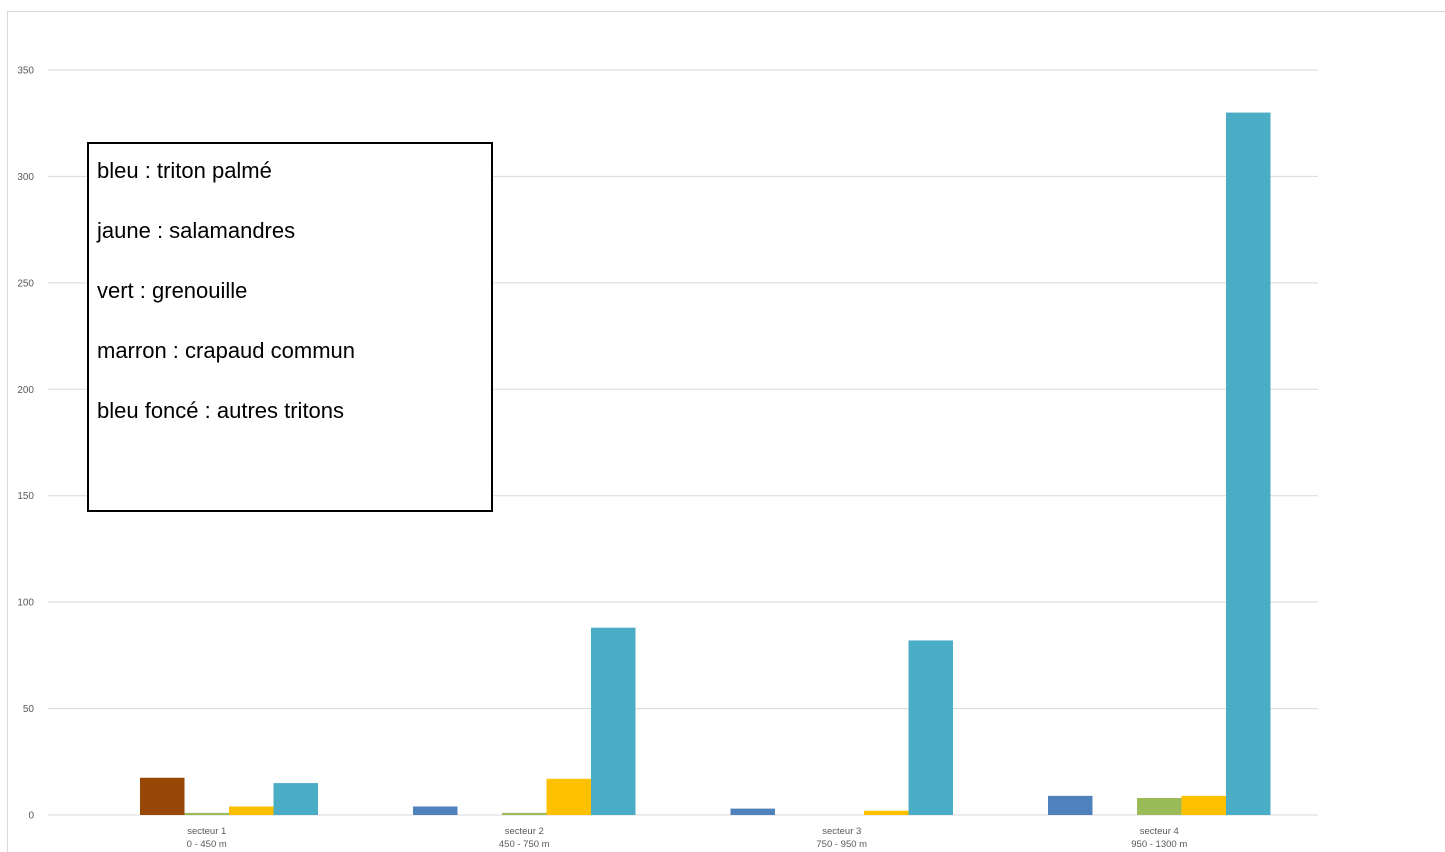 The image size is (1445, 852). I want to click on bar-series5-cat3, so click(930, 727).